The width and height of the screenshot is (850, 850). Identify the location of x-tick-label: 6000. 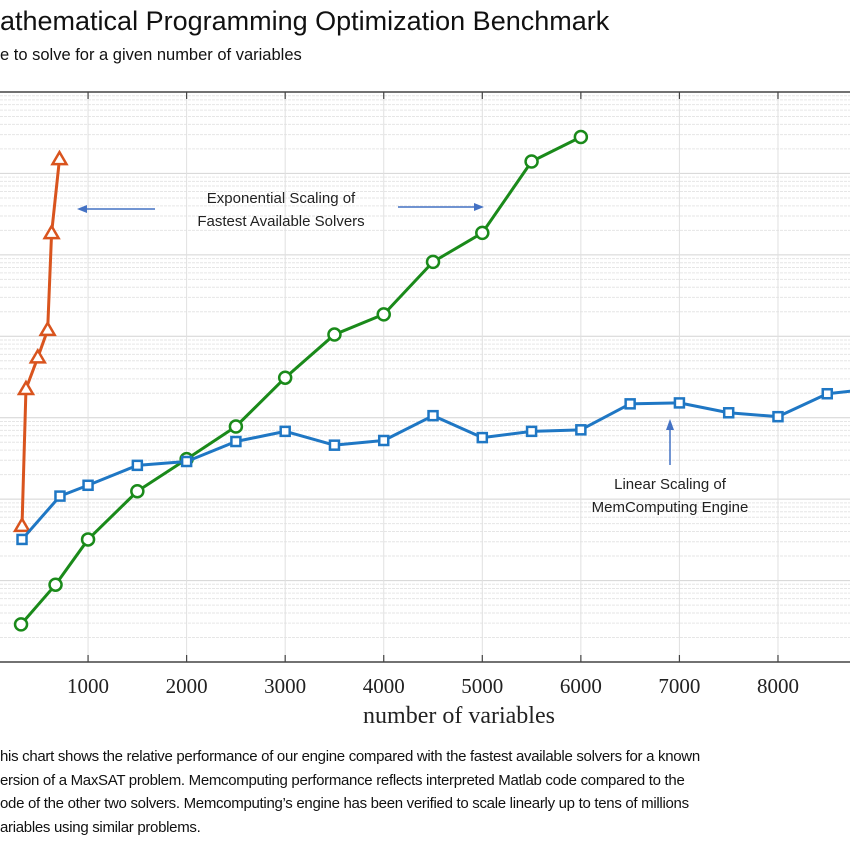
(581, 686).